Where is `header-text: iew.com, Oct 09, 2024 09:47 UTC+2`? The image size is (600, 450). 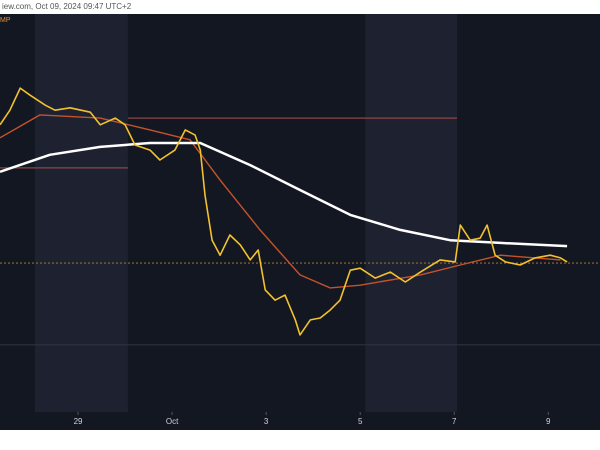
header-text: iew.com, Oct 09, 2024 09:47 UTC+2 is located at coordinates (67, 6).